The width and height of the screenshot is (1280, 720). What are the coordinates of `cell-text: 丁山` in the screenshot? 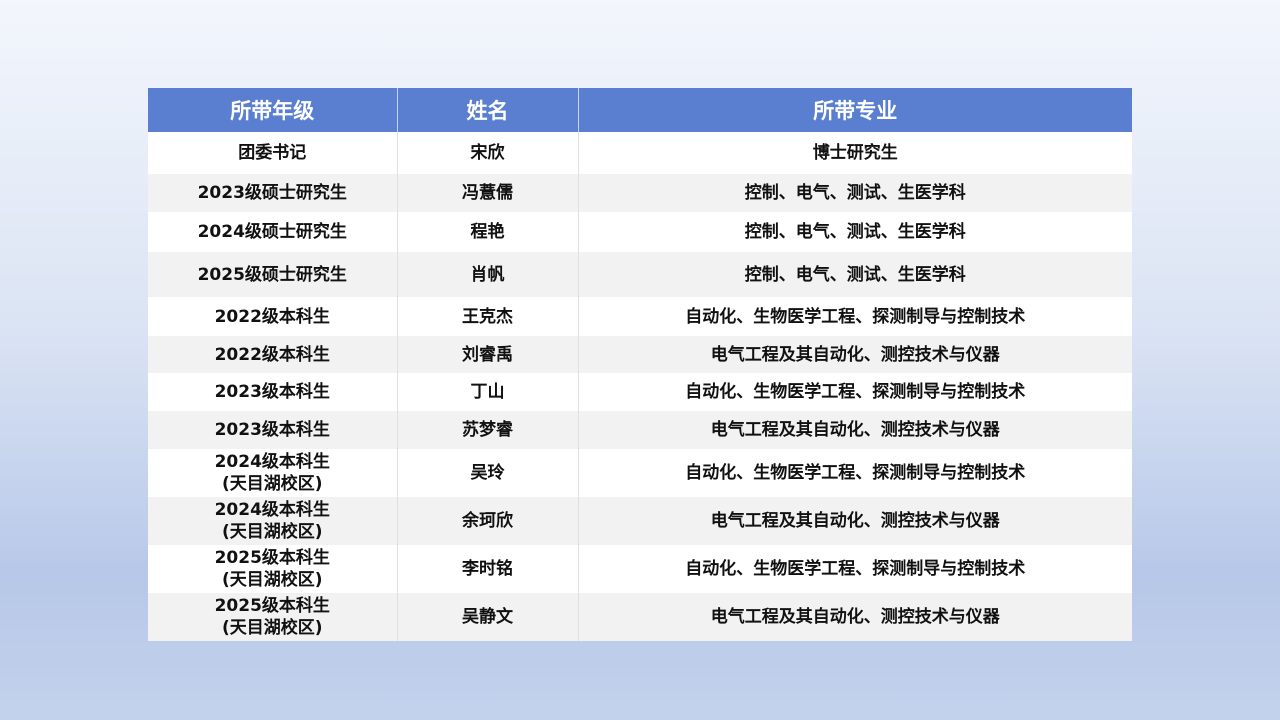 It's located at (487, 392).